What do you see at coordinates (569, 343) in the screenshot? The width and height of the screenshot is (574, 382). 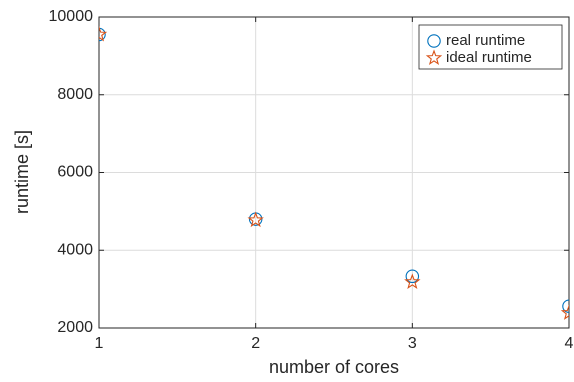 I see `x-tick-label: 4` at bounding box center [569, 343].